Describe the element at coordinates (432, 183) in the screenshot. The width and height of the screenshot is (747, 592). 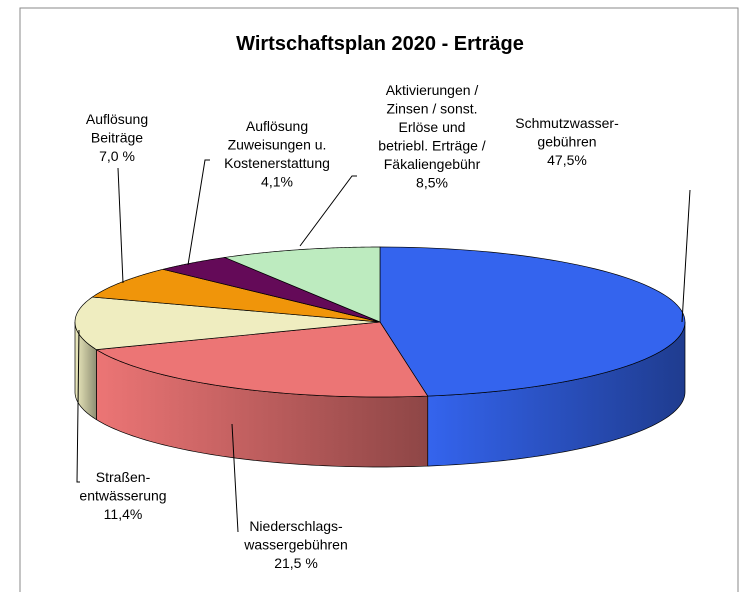
I see `value-label: 8,5%` at that location.